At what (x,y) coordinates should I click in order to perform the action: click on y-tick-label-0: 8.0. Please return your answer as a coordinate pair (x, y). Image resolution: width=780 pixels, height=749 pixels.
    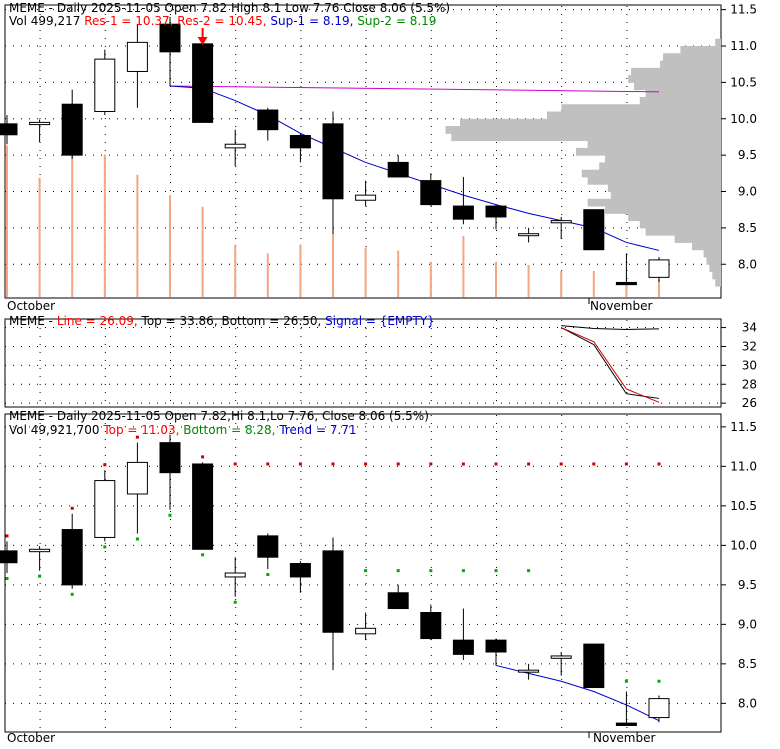
    Looking at the image, I should click on (747, 264).